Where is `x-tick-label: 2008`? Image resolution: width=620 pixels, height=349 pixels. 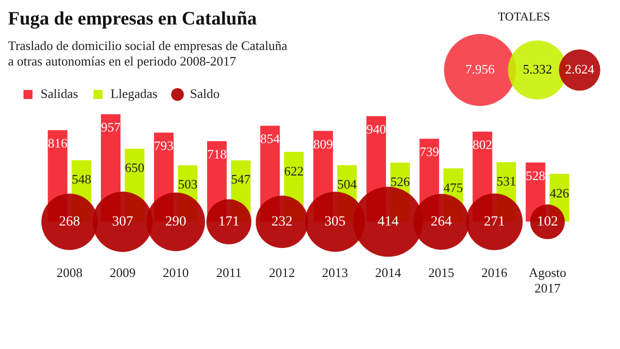
x-tick-label: 2008 is located at coordinates (69, 272).